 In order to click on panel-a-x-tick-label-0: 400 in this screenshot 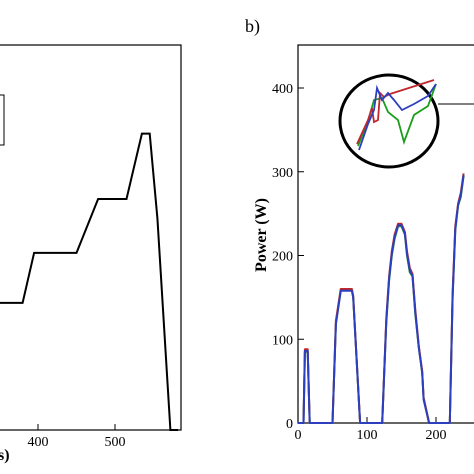, I will do `click(38, 442)`.